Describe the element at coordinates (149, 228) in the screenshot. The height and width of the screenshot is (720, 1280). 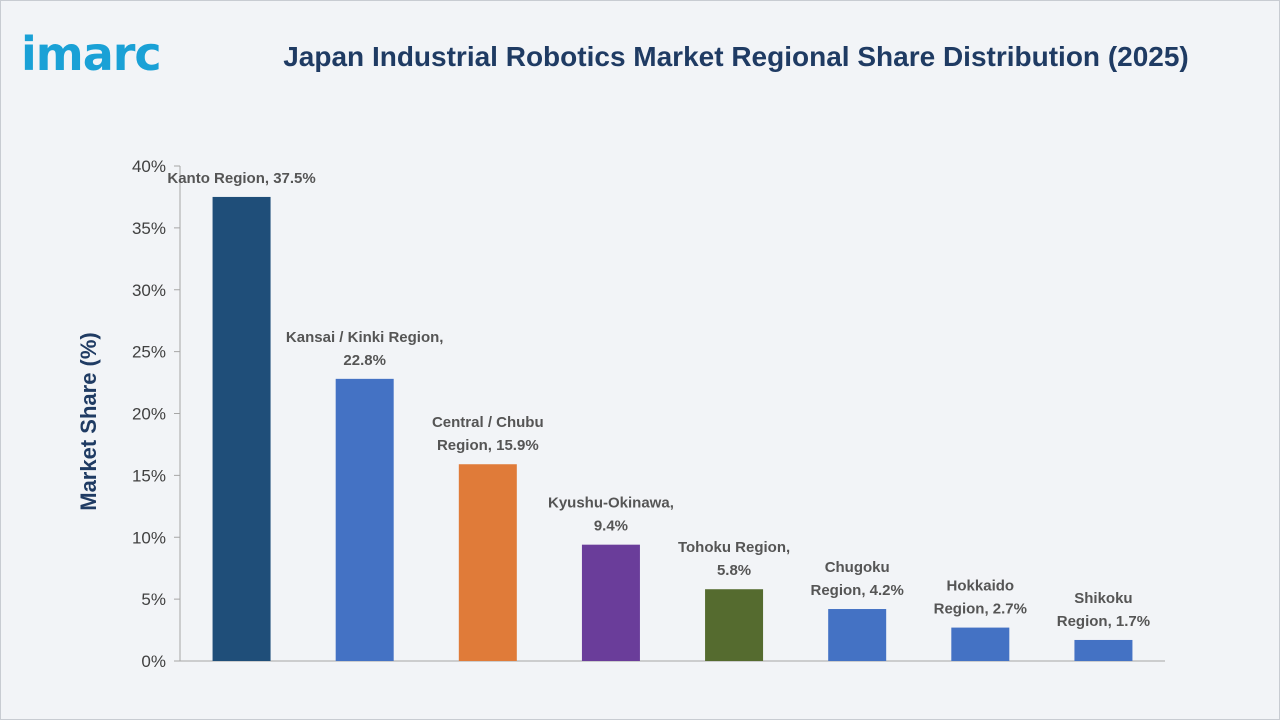
I see `y-tick-label: 35%` at that location.